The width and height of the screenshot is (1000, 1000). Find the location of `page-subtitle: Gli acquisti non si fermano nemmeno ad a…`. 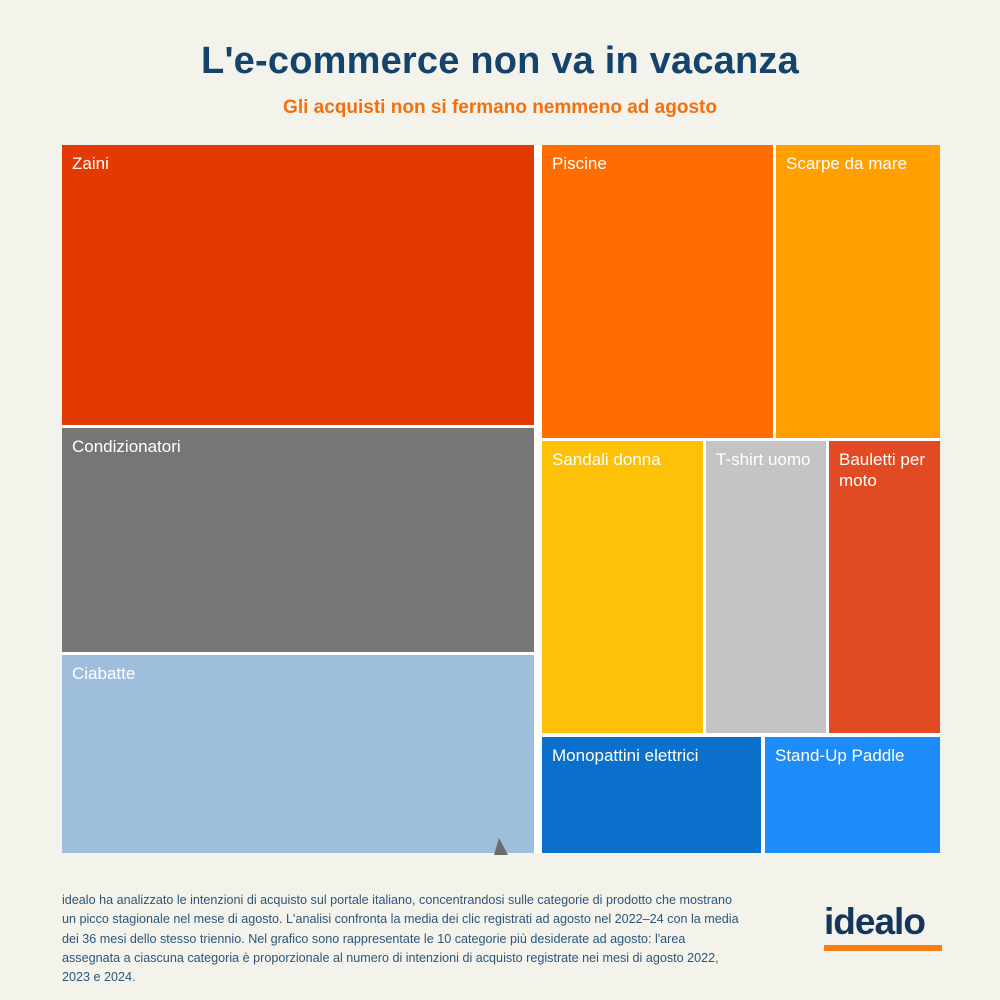

page-subtitle: Gli acquisti non si fermano nemmeno ad a… is located at coordinates (500, 107).